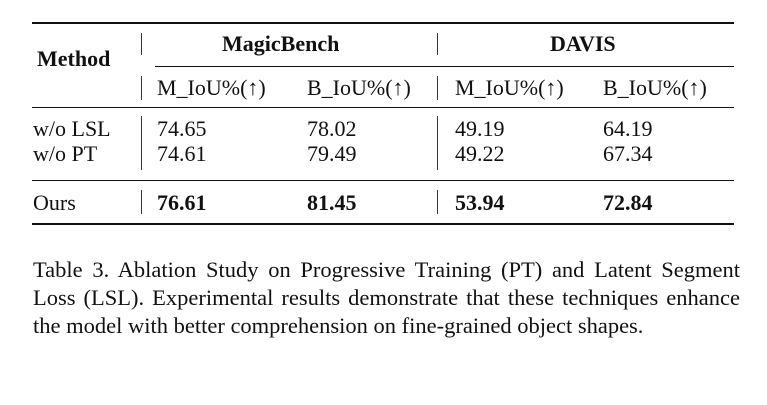  Describe the element at coordinates (628, 202) in the screenshot. I see `cell: 72.84` at that location.